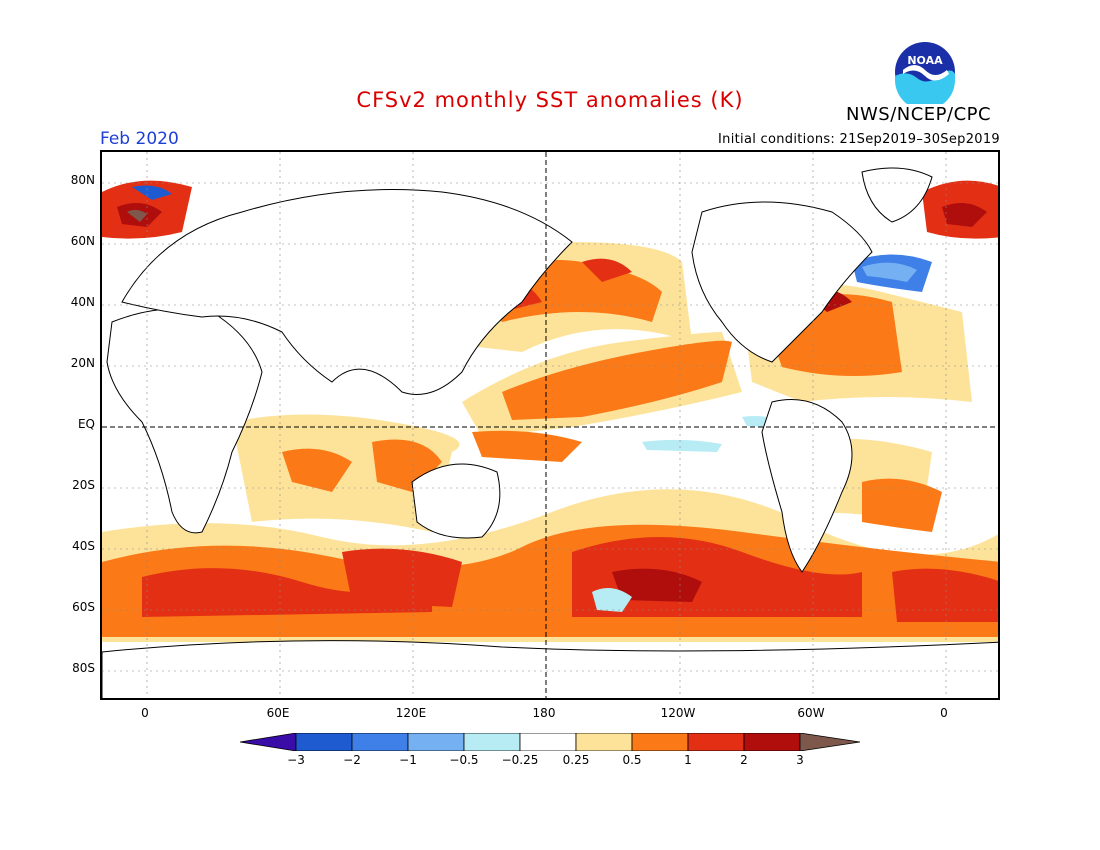  Describe the element at coordinates (550, 100) in the screenshot. I see `map-title: CFSv2 monthly SST anomalies (K)` at that location.